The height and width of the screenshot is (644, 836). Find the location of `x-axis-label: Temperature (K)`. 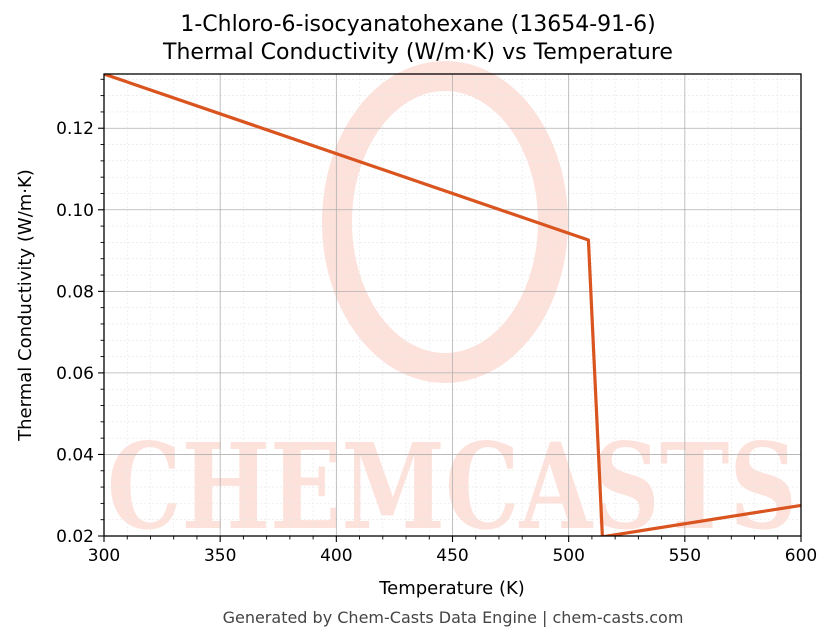

x-axis-label: Temperature (K) is located at coordinates (451, 588).